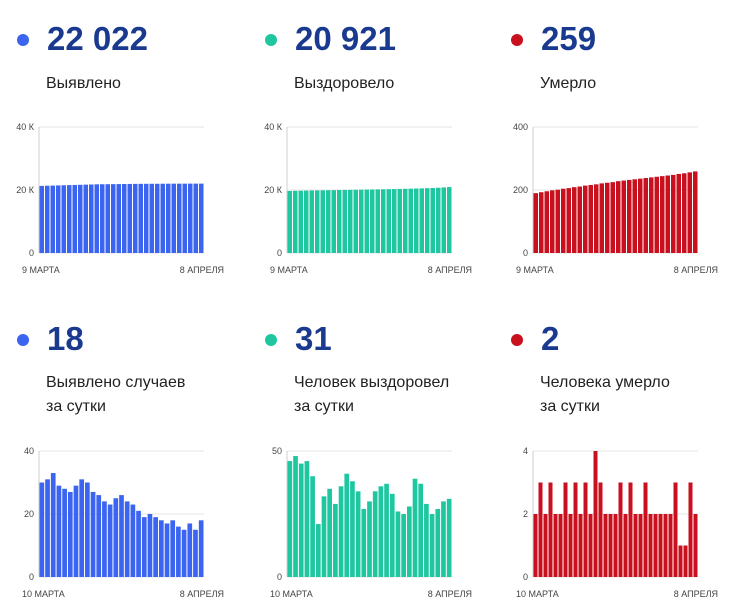 The width and height of the screenshot is (734, 610). I want to click on chart-daily-recovered: 0 50 10 МАРТА 8 АПРЕЛЯ, so click(371, 522).